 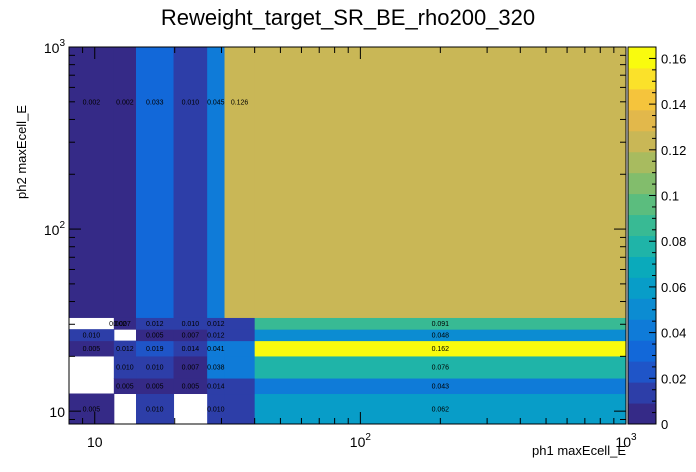 What do you see at coordinates (626, 441) in the screenshot?
I see `x-tick-label: 10³` at bounding box center [626, 441].